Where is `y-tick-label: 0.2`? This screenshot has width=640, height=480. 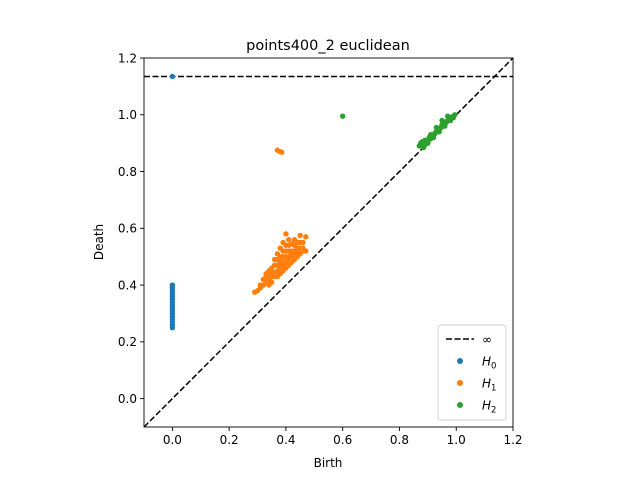 y-tick-label: 0.2 is located at coordinates (127, 342).